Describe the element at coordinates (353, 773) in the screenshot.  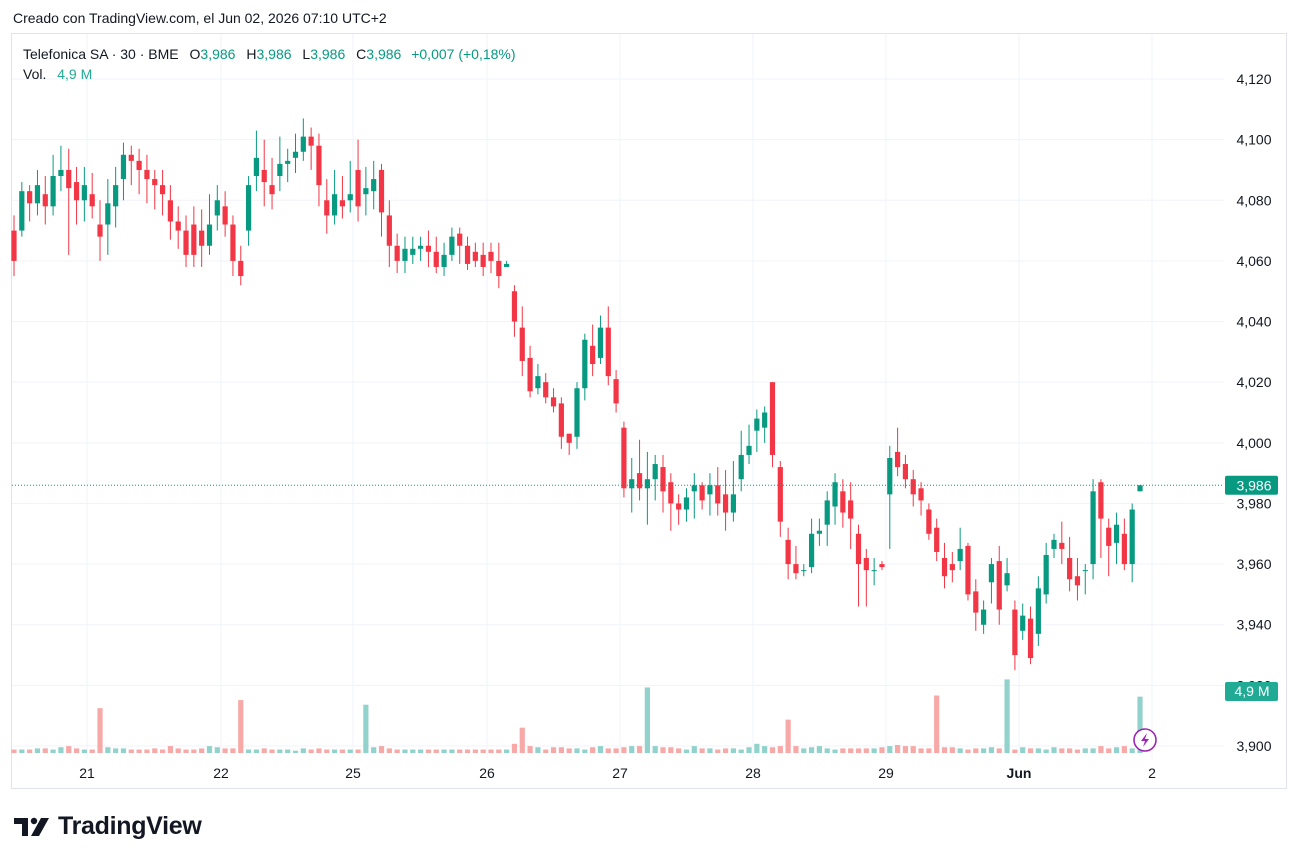
I see `time-tick-label: 25` at that location.